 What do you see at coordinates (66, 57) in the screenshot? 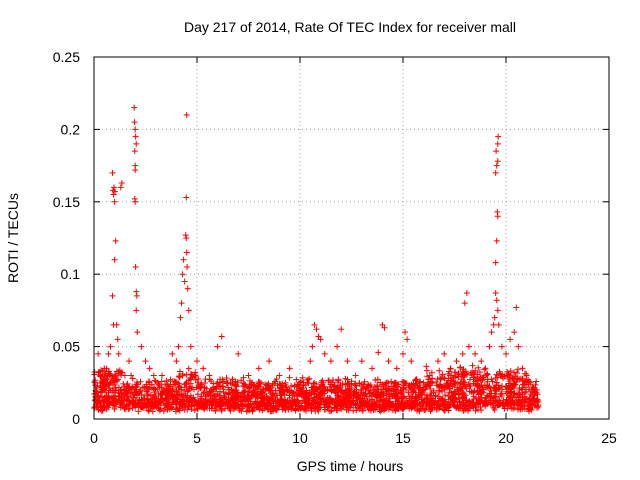
I see `y-tick-label: 0.25` at bounding box center [66, 57].